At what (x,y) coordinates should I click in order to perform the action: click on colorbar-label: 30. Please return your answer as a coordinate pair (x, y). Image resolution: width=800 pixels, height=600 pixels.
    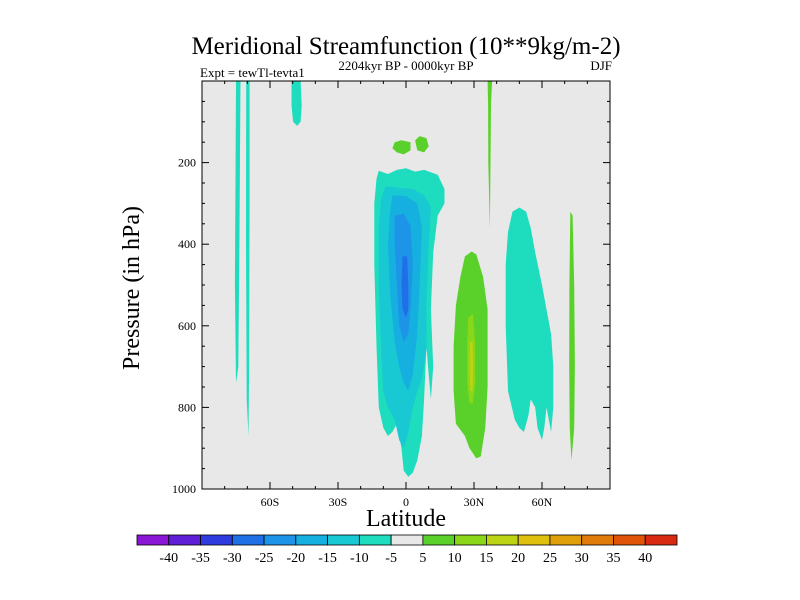
    Looking at the image, I should click on (582, 558).